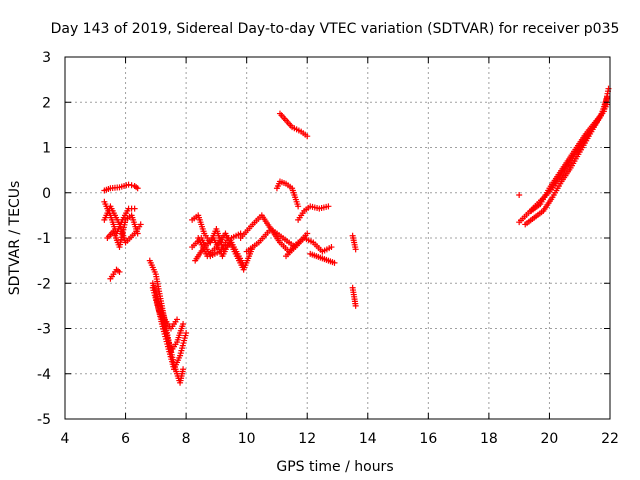 The image size is (640, 480). What do you see at coordinates (293, 125) in the screenshot?
I see `series-arc-4e` at bounding box center [293, 125].